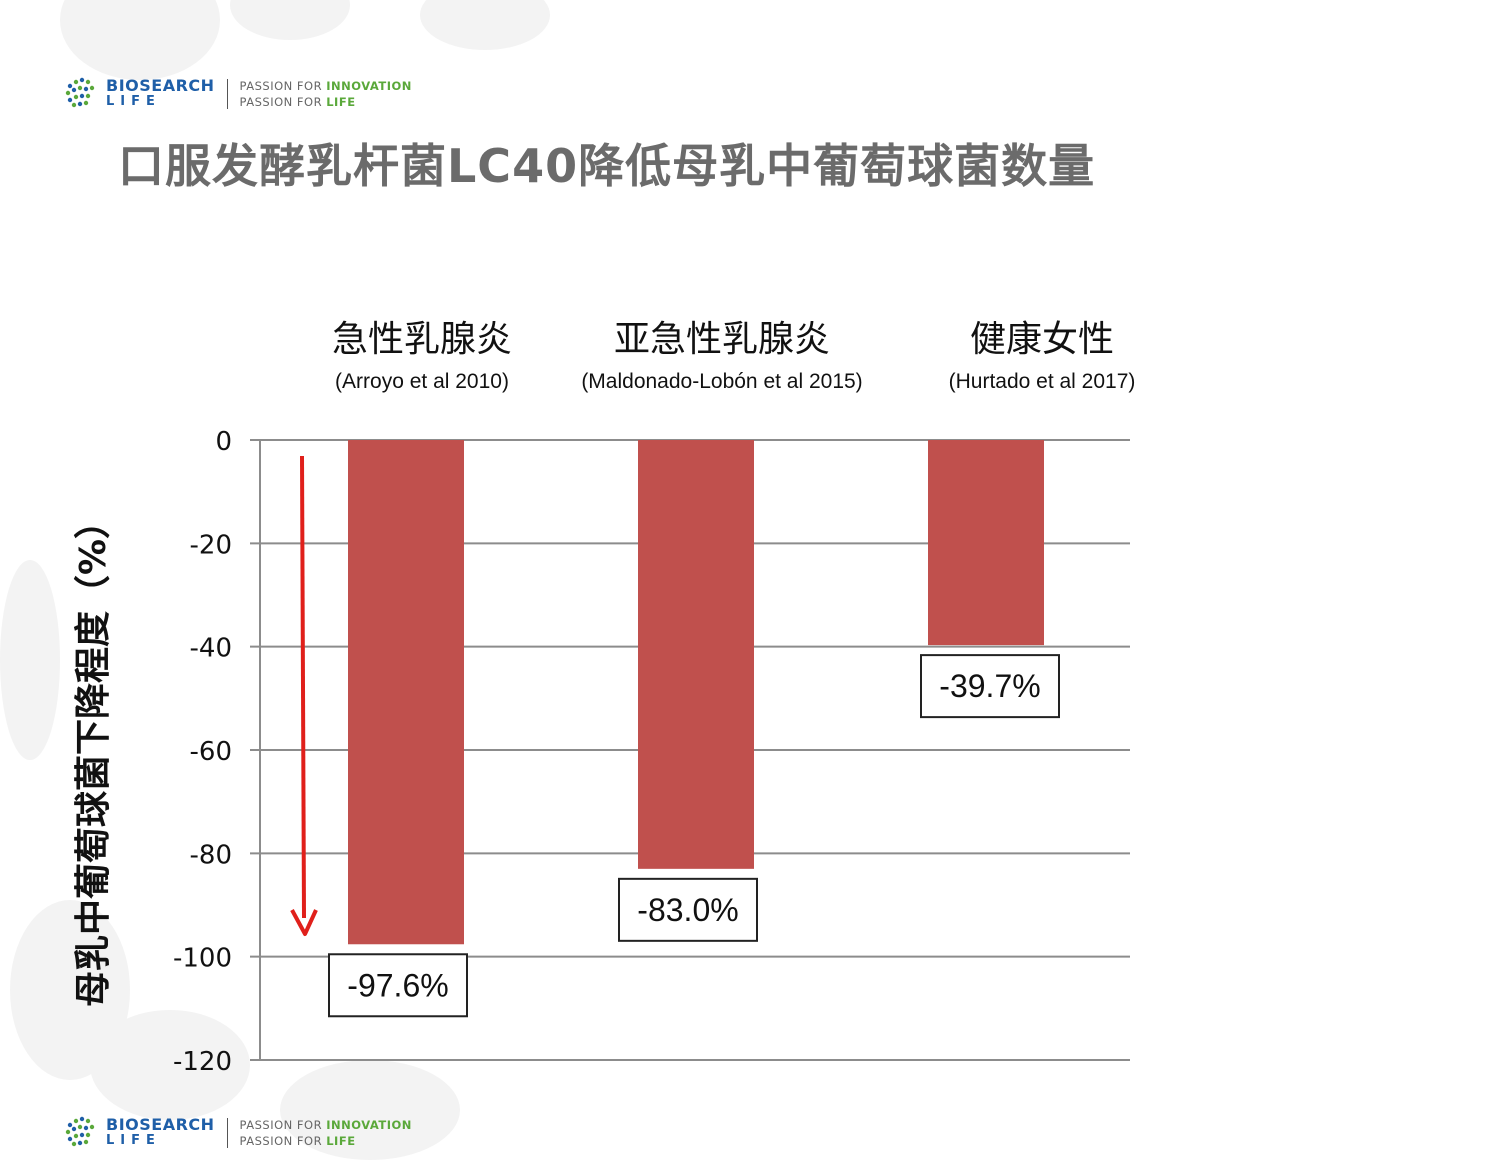 The width and height of the screenshot is (1500, 1167). What do you see at coordinates (202, 1062) in the screenshot?
I see `y-tick-label: -120` at bounding box center [202, 1062].